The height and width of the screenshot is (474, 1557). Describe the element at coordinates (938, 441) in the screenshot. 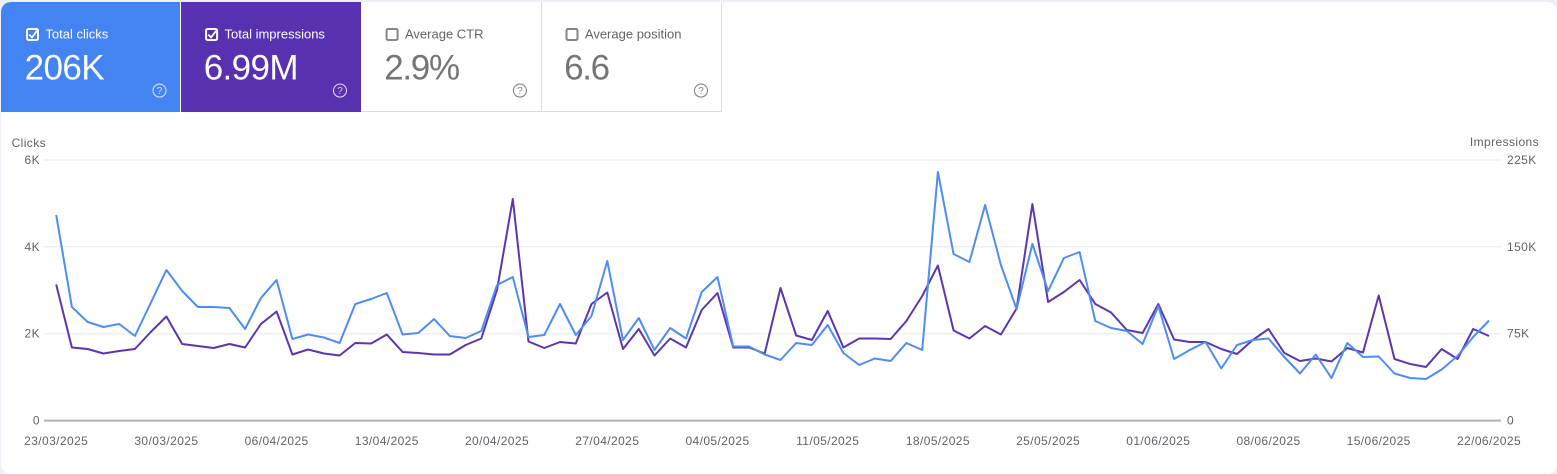

I see `svg-text: 18/05/2025` at that location.